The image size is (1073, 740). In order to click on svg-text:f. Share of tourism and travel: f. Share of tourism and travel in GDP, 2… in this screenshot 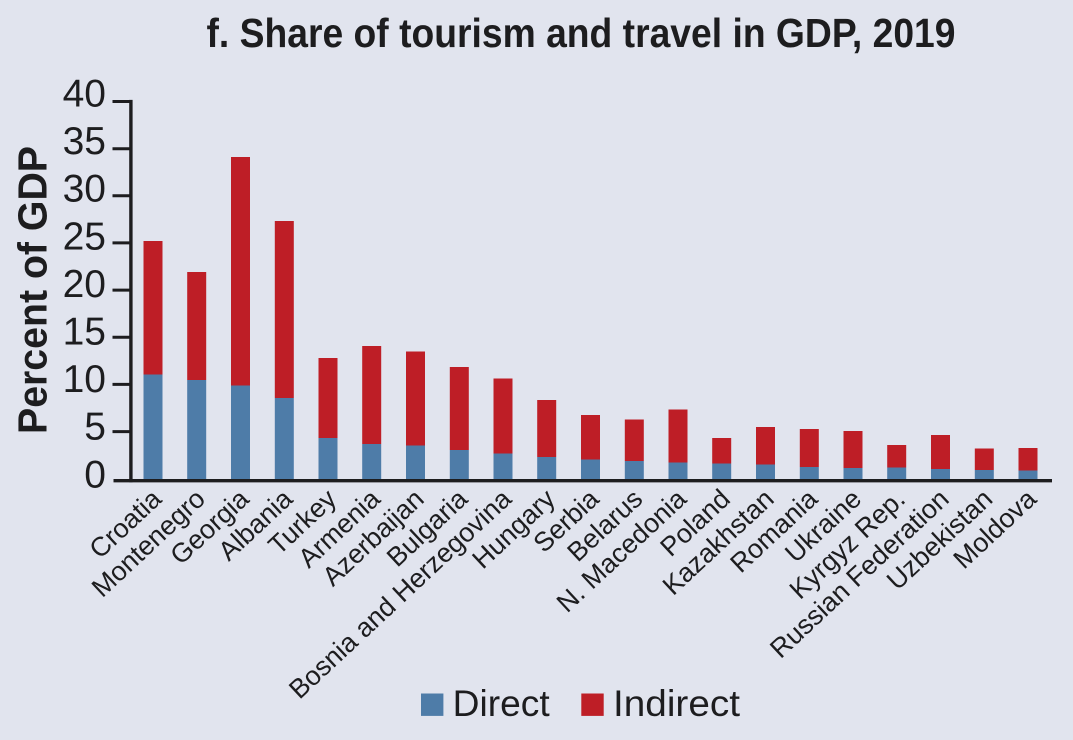, I will do `click(581, 33)`.